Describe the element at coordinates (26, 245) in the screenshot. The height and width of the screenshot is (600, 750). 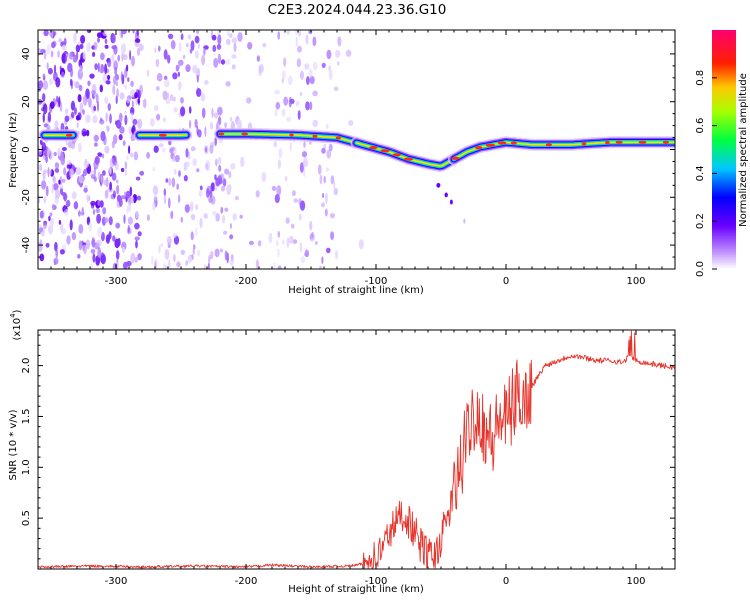
I see `y-tick-label: -40` at that location.